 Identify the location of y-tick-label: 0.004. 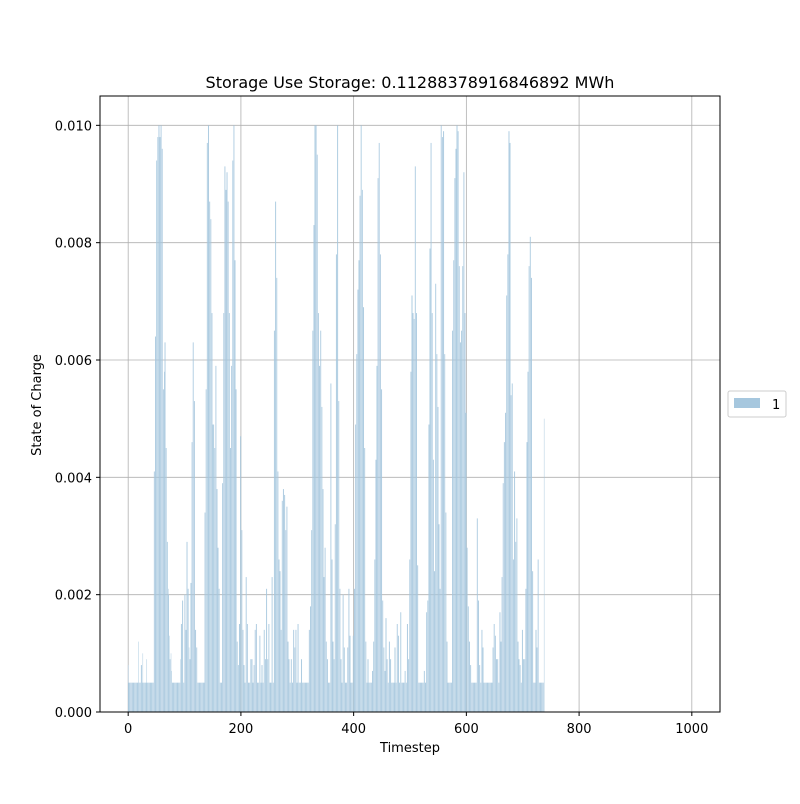
(73, 478).